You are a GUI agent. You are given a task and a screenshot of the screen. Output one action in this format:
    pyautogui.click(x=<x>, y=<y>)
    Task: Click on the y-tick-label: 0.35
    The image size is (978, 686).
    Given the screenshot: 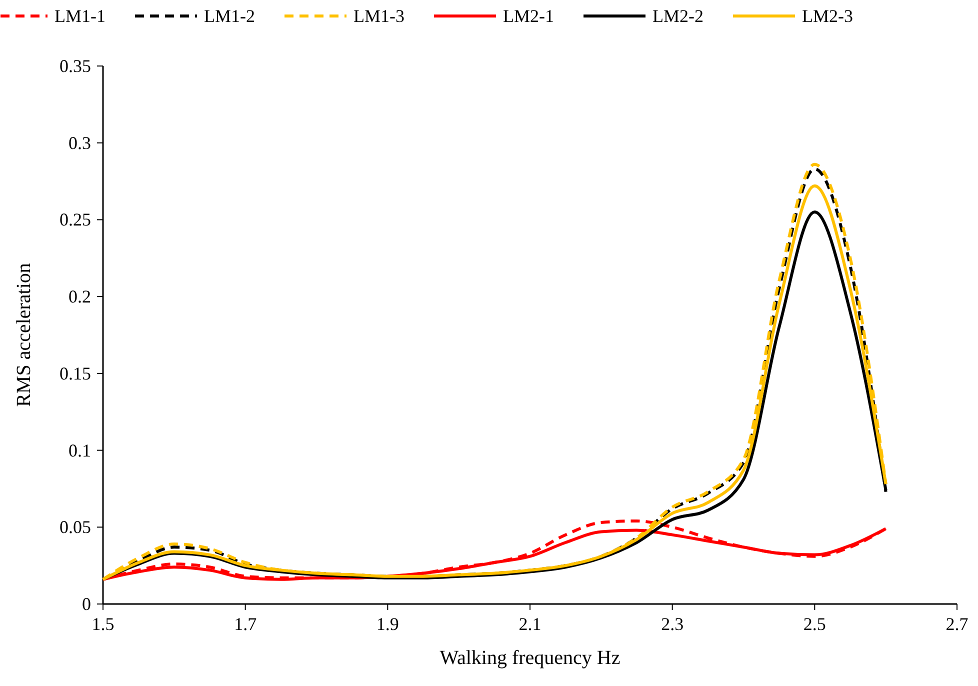 What is the action you would take?
    pyautogui.click(x=75, y=66)
    